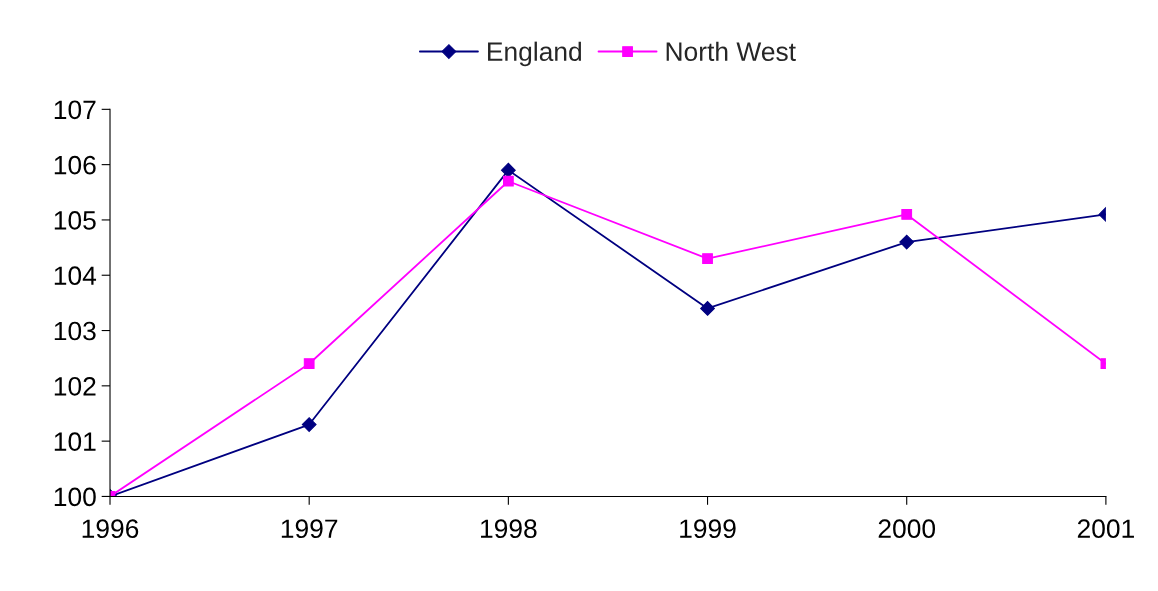  I want to click on x-tick-label: 1999, so click(708, 529).